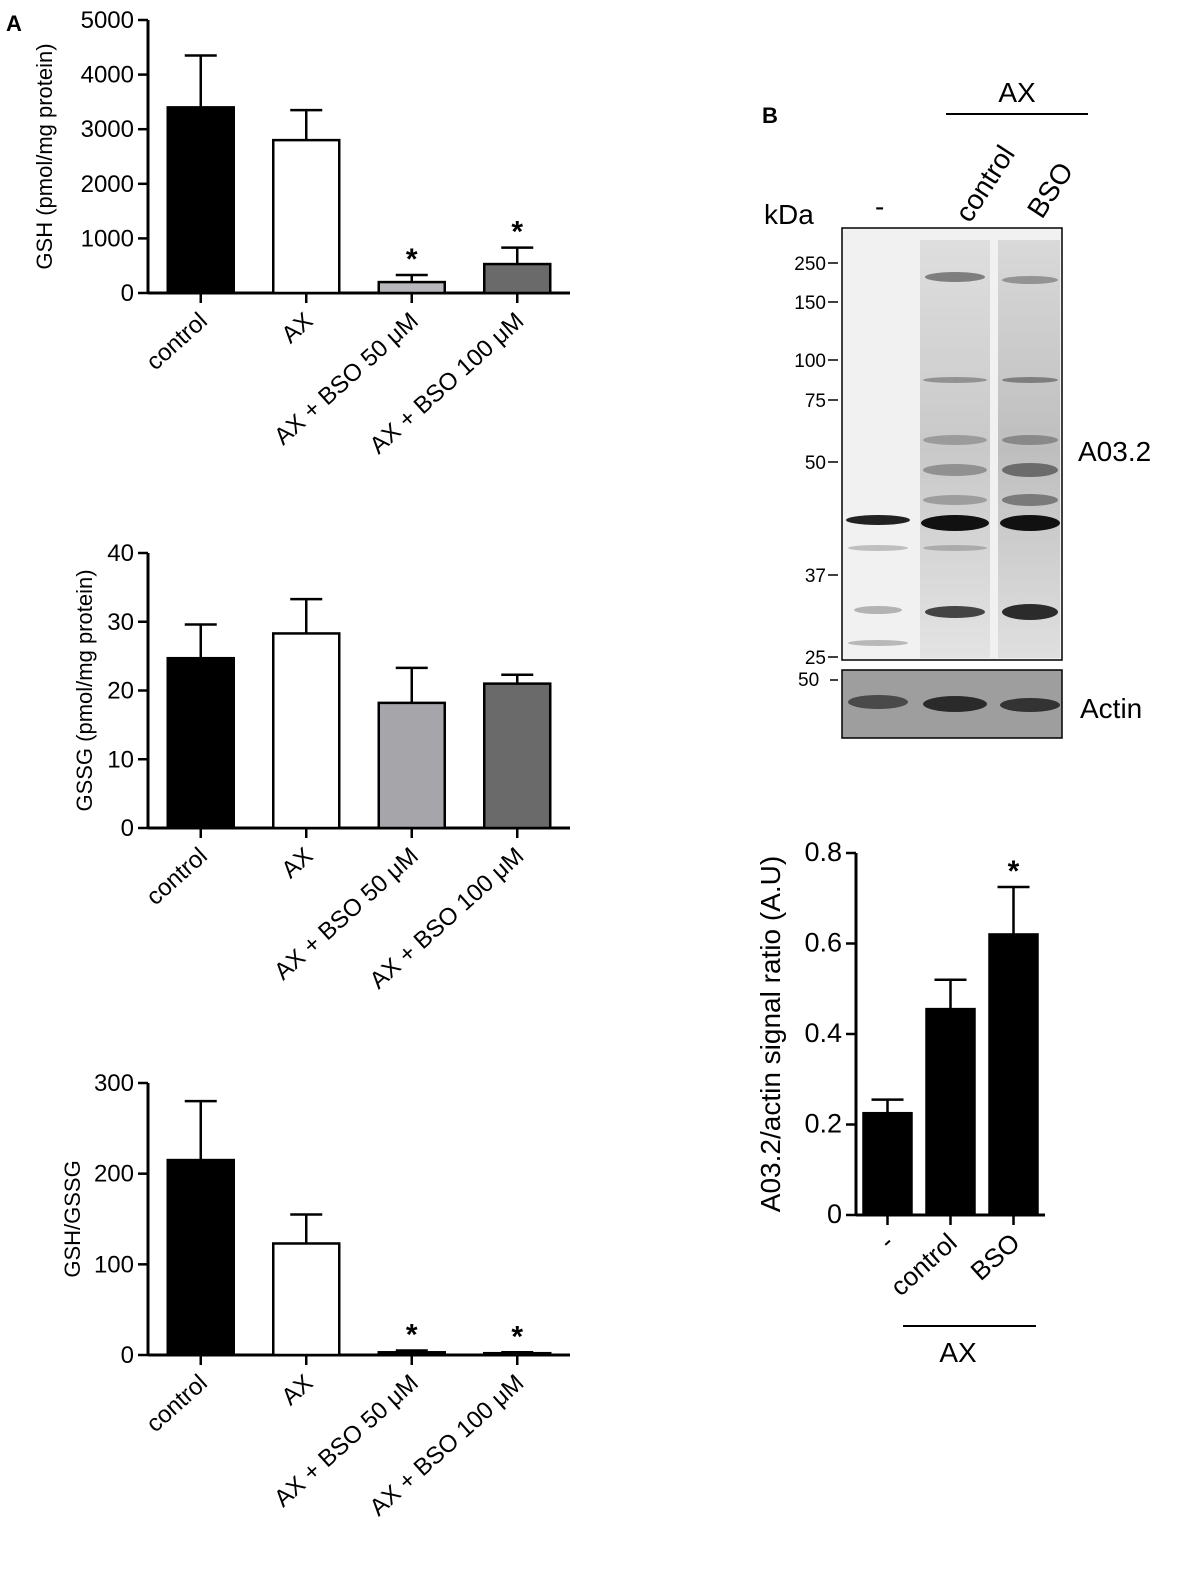 The image size is (1180, 1585). I want to click on category-label: BSO, so click(995, 1256).